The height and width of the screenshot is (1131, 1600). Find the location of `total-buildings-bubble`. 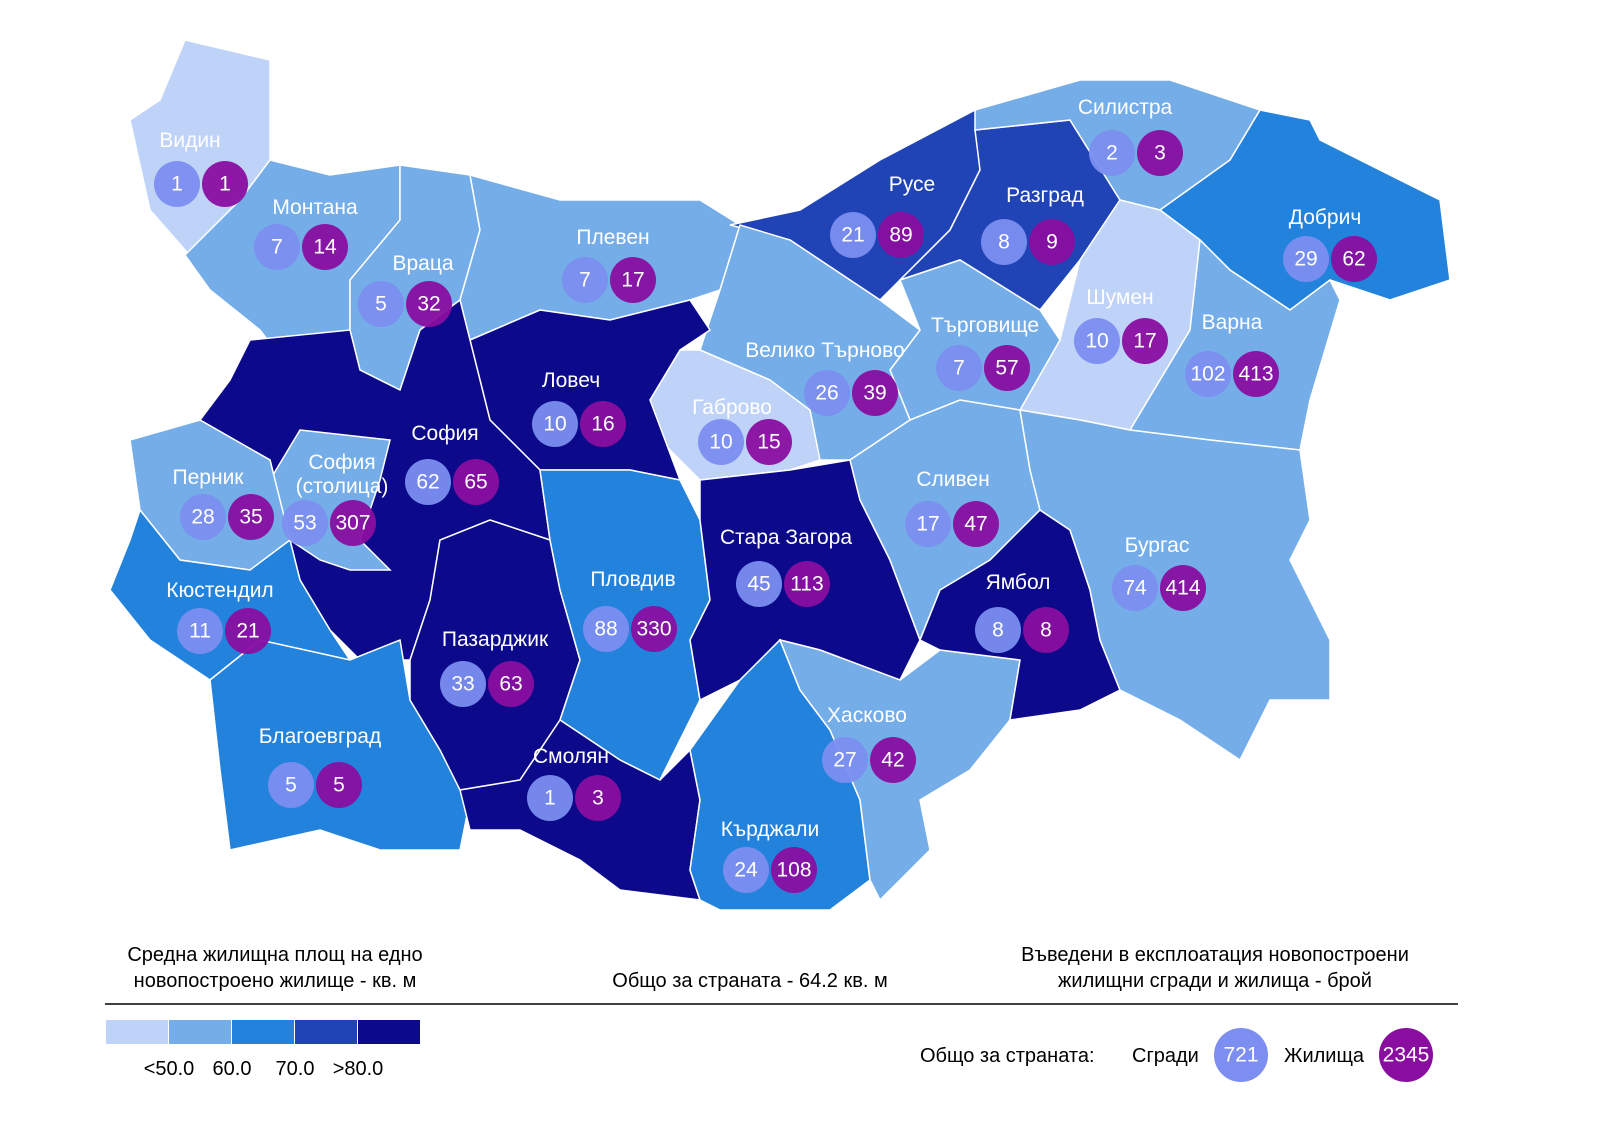

total-buildings-bubble is located at coordinates (1241, 1055).